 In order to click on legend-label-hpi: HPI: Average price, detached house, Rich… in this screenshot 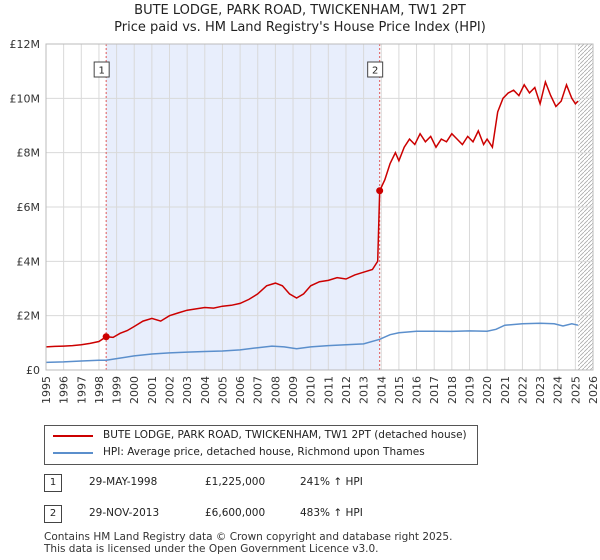, I will do `click(264, 452)`.